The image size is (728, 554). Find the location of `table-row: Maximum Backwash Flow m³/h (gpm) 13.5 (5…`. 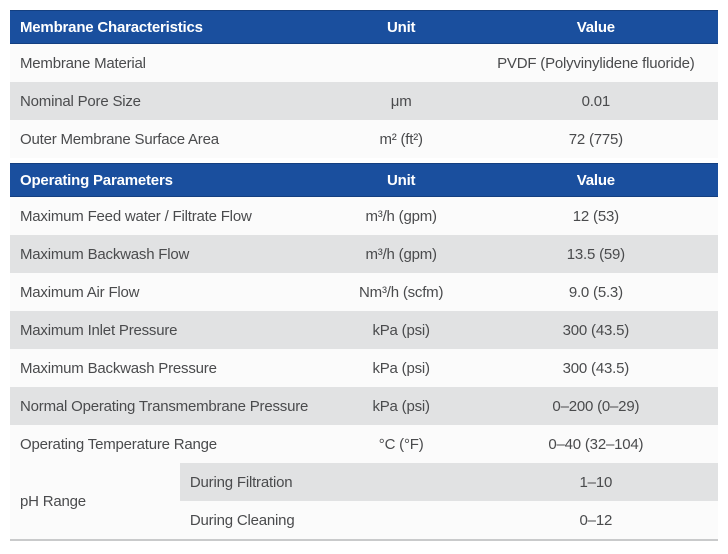

table-row: Maximum Backwash Flow m³/h (gpm) 13.5 (5… is located at coordinates (364, 254).